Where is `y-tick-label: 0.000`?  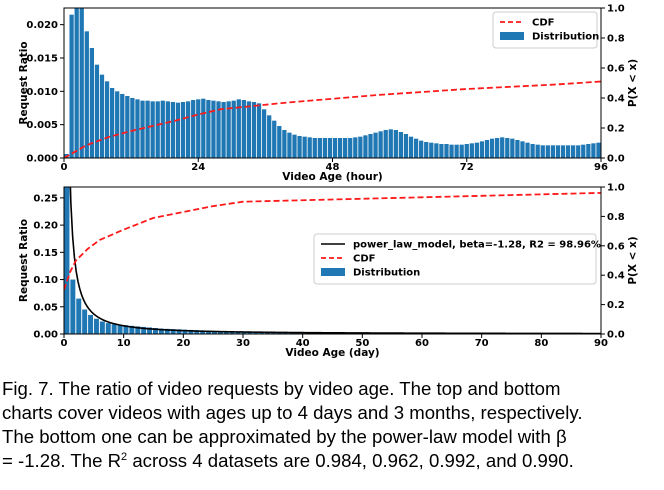 y-tick-label: 0.000 is located at coordinates (42, 159).